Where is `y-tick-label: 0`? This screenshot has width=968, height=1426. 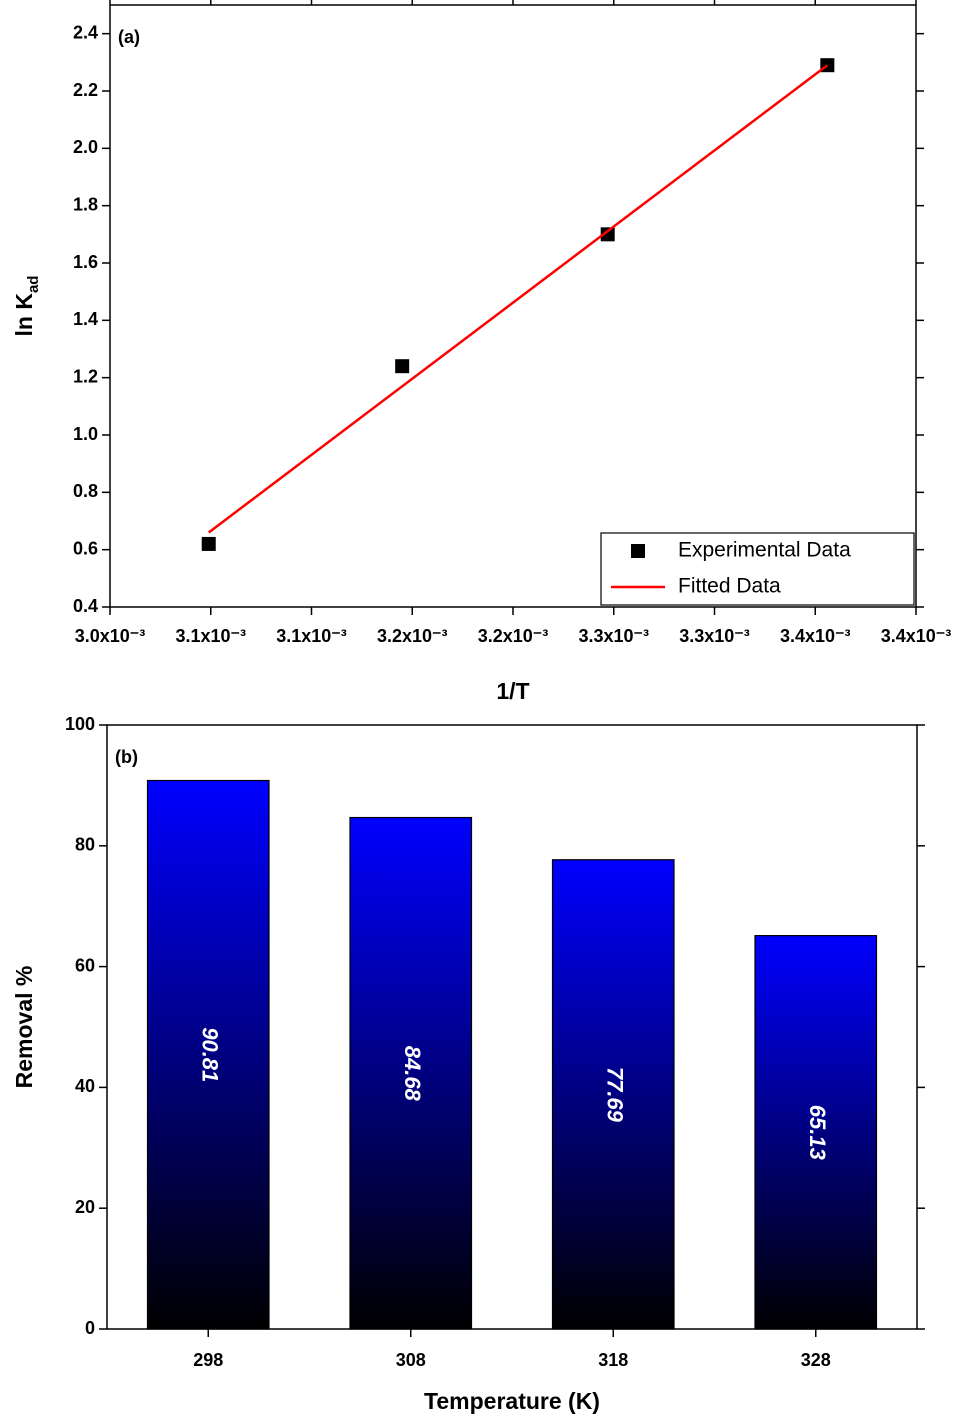 y-tick-label: 0 is located at coordinates (90, 1328).